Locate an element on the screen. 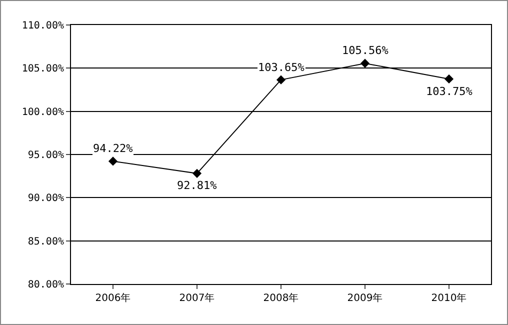 This screenshot has width=508, height=325. data-label: 103.75% is located at coordinates (449, 91).